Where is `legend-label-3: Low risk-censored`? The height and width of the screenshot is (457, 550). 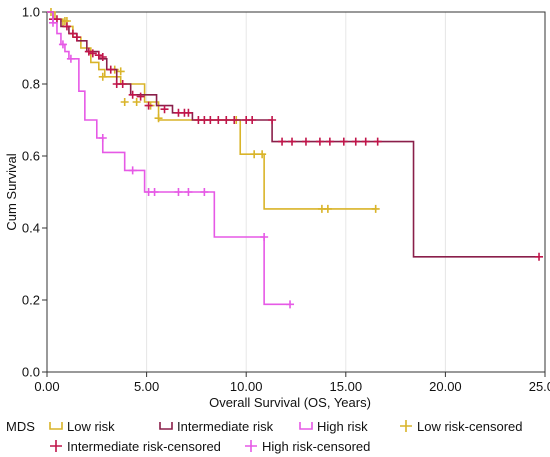
legend-label-3: Low risk-censored is located at coordinates (470, 426).